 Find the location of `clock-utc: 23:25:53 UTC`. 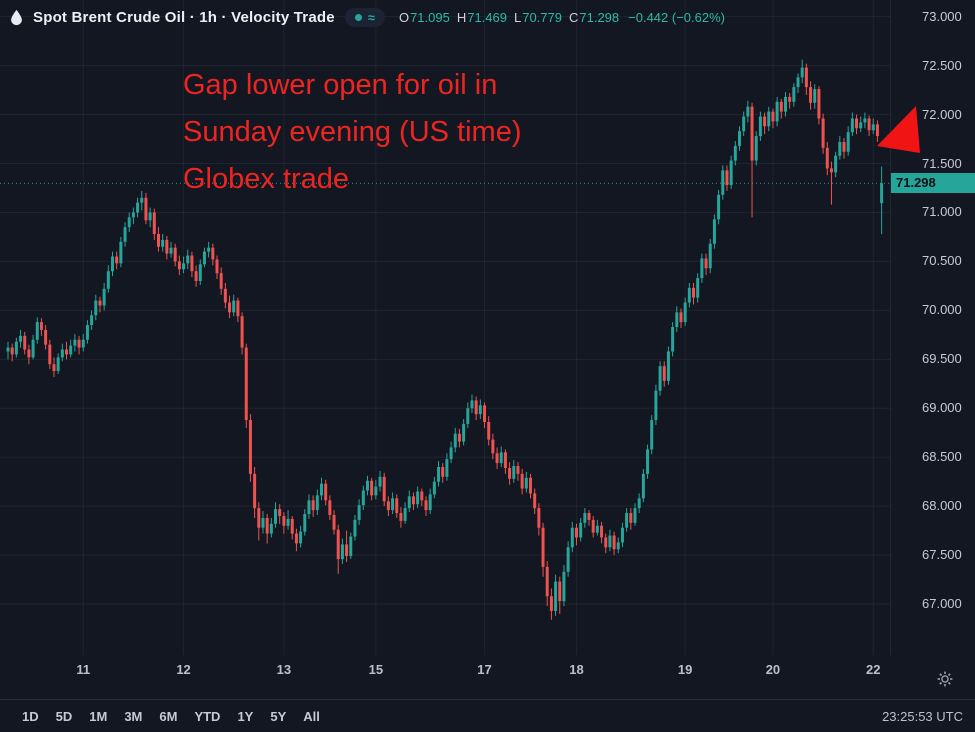

clock-utc: 23:25:53 UTC is located at coordinates (922, 716).